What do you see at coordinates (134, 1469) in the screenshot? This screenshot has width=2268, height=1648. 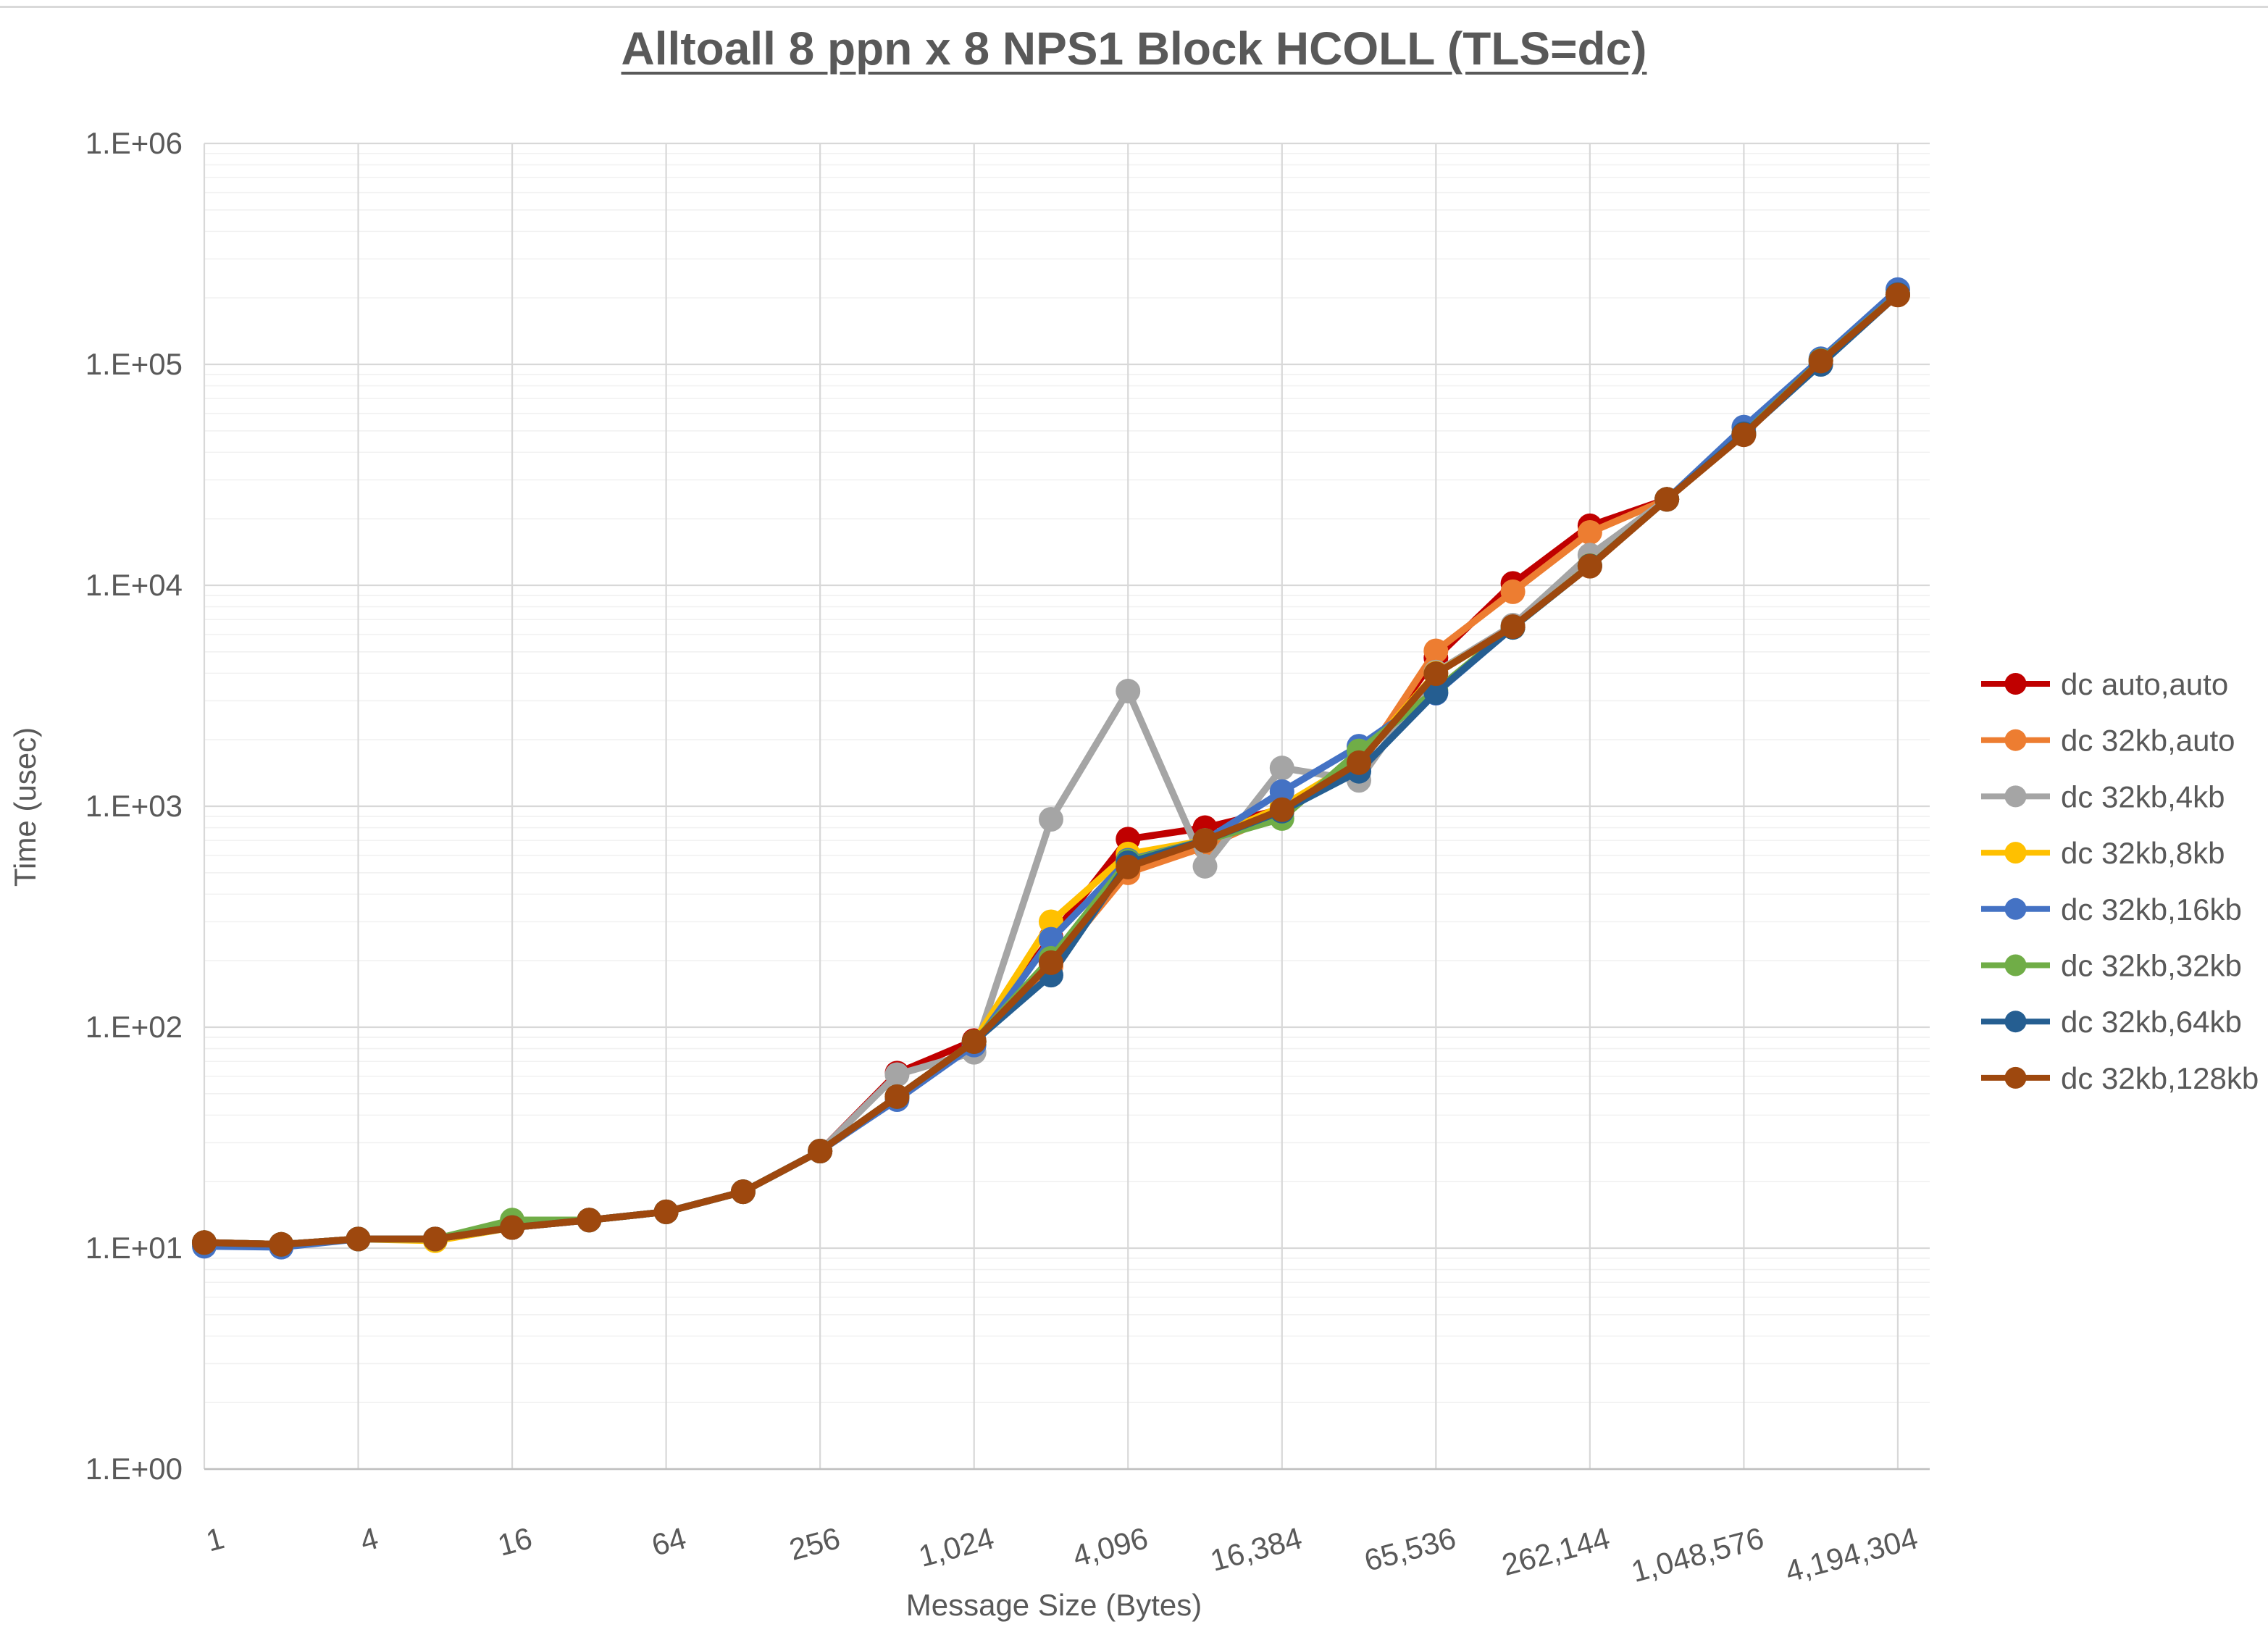 I see `y-tick-label: 1.E+00` at bounding box center [134, 1469].